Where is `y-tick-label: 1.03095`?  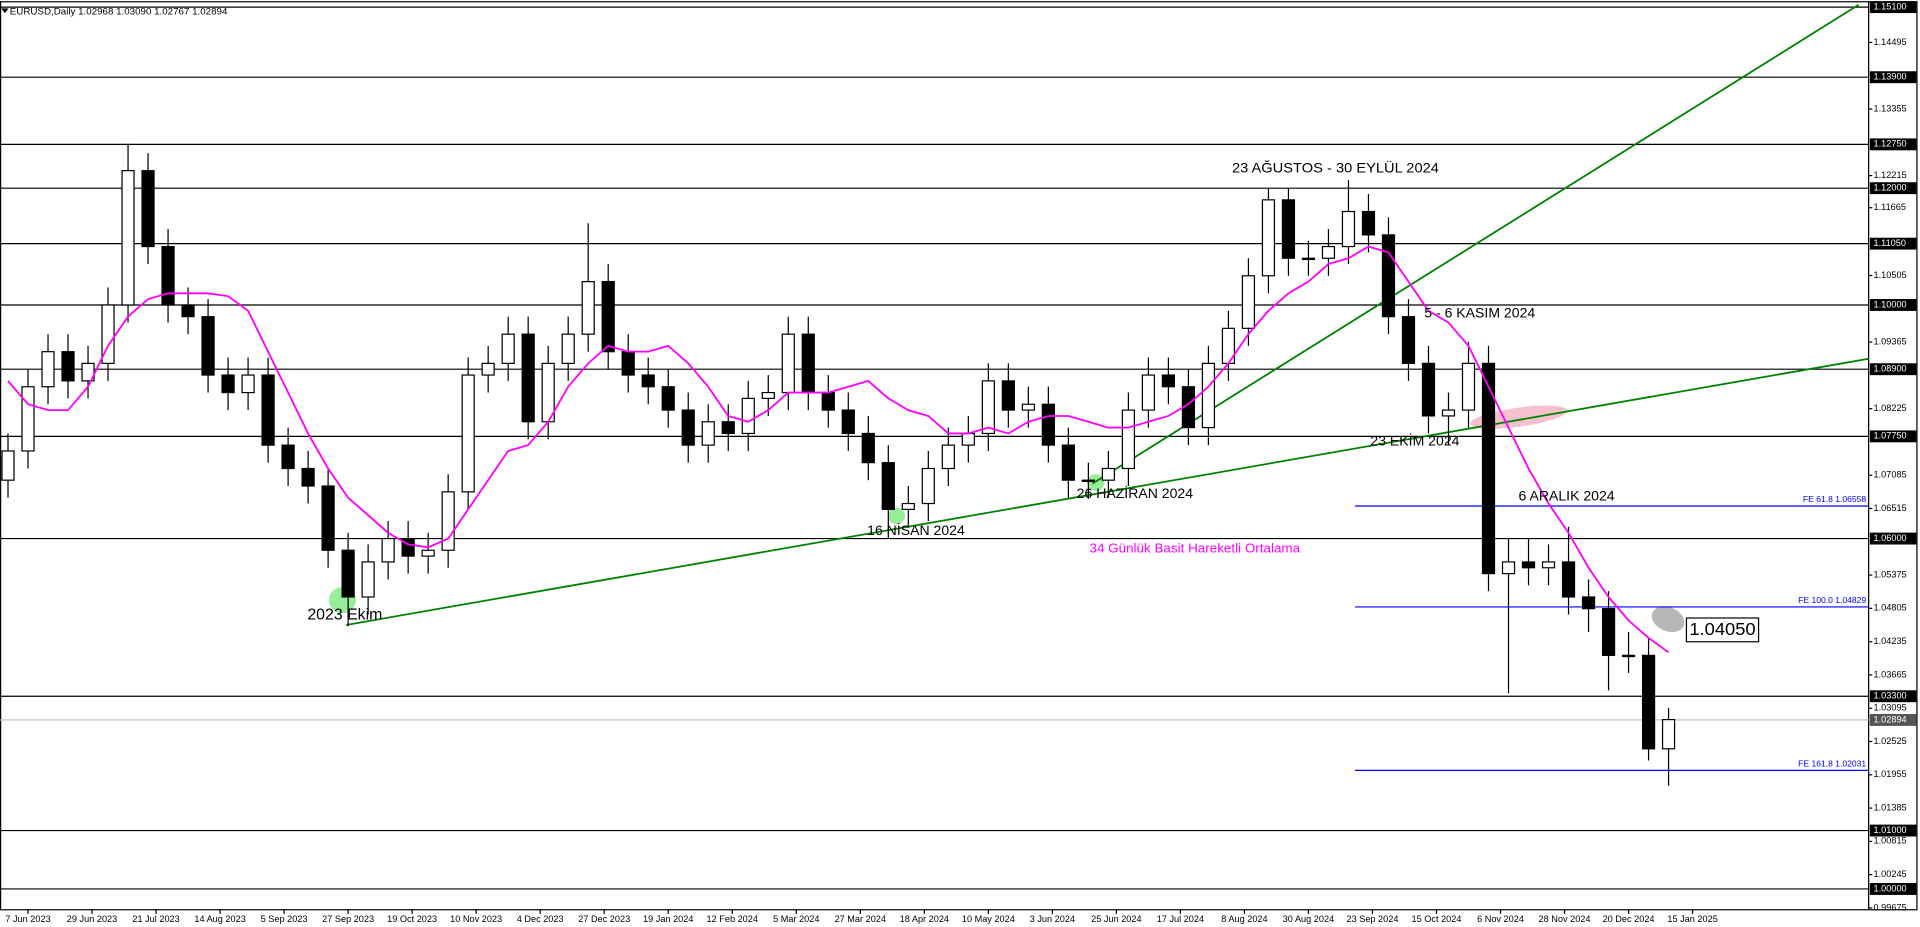
y-tick-label: 1.03095 is located at coordinates (1890, 708).